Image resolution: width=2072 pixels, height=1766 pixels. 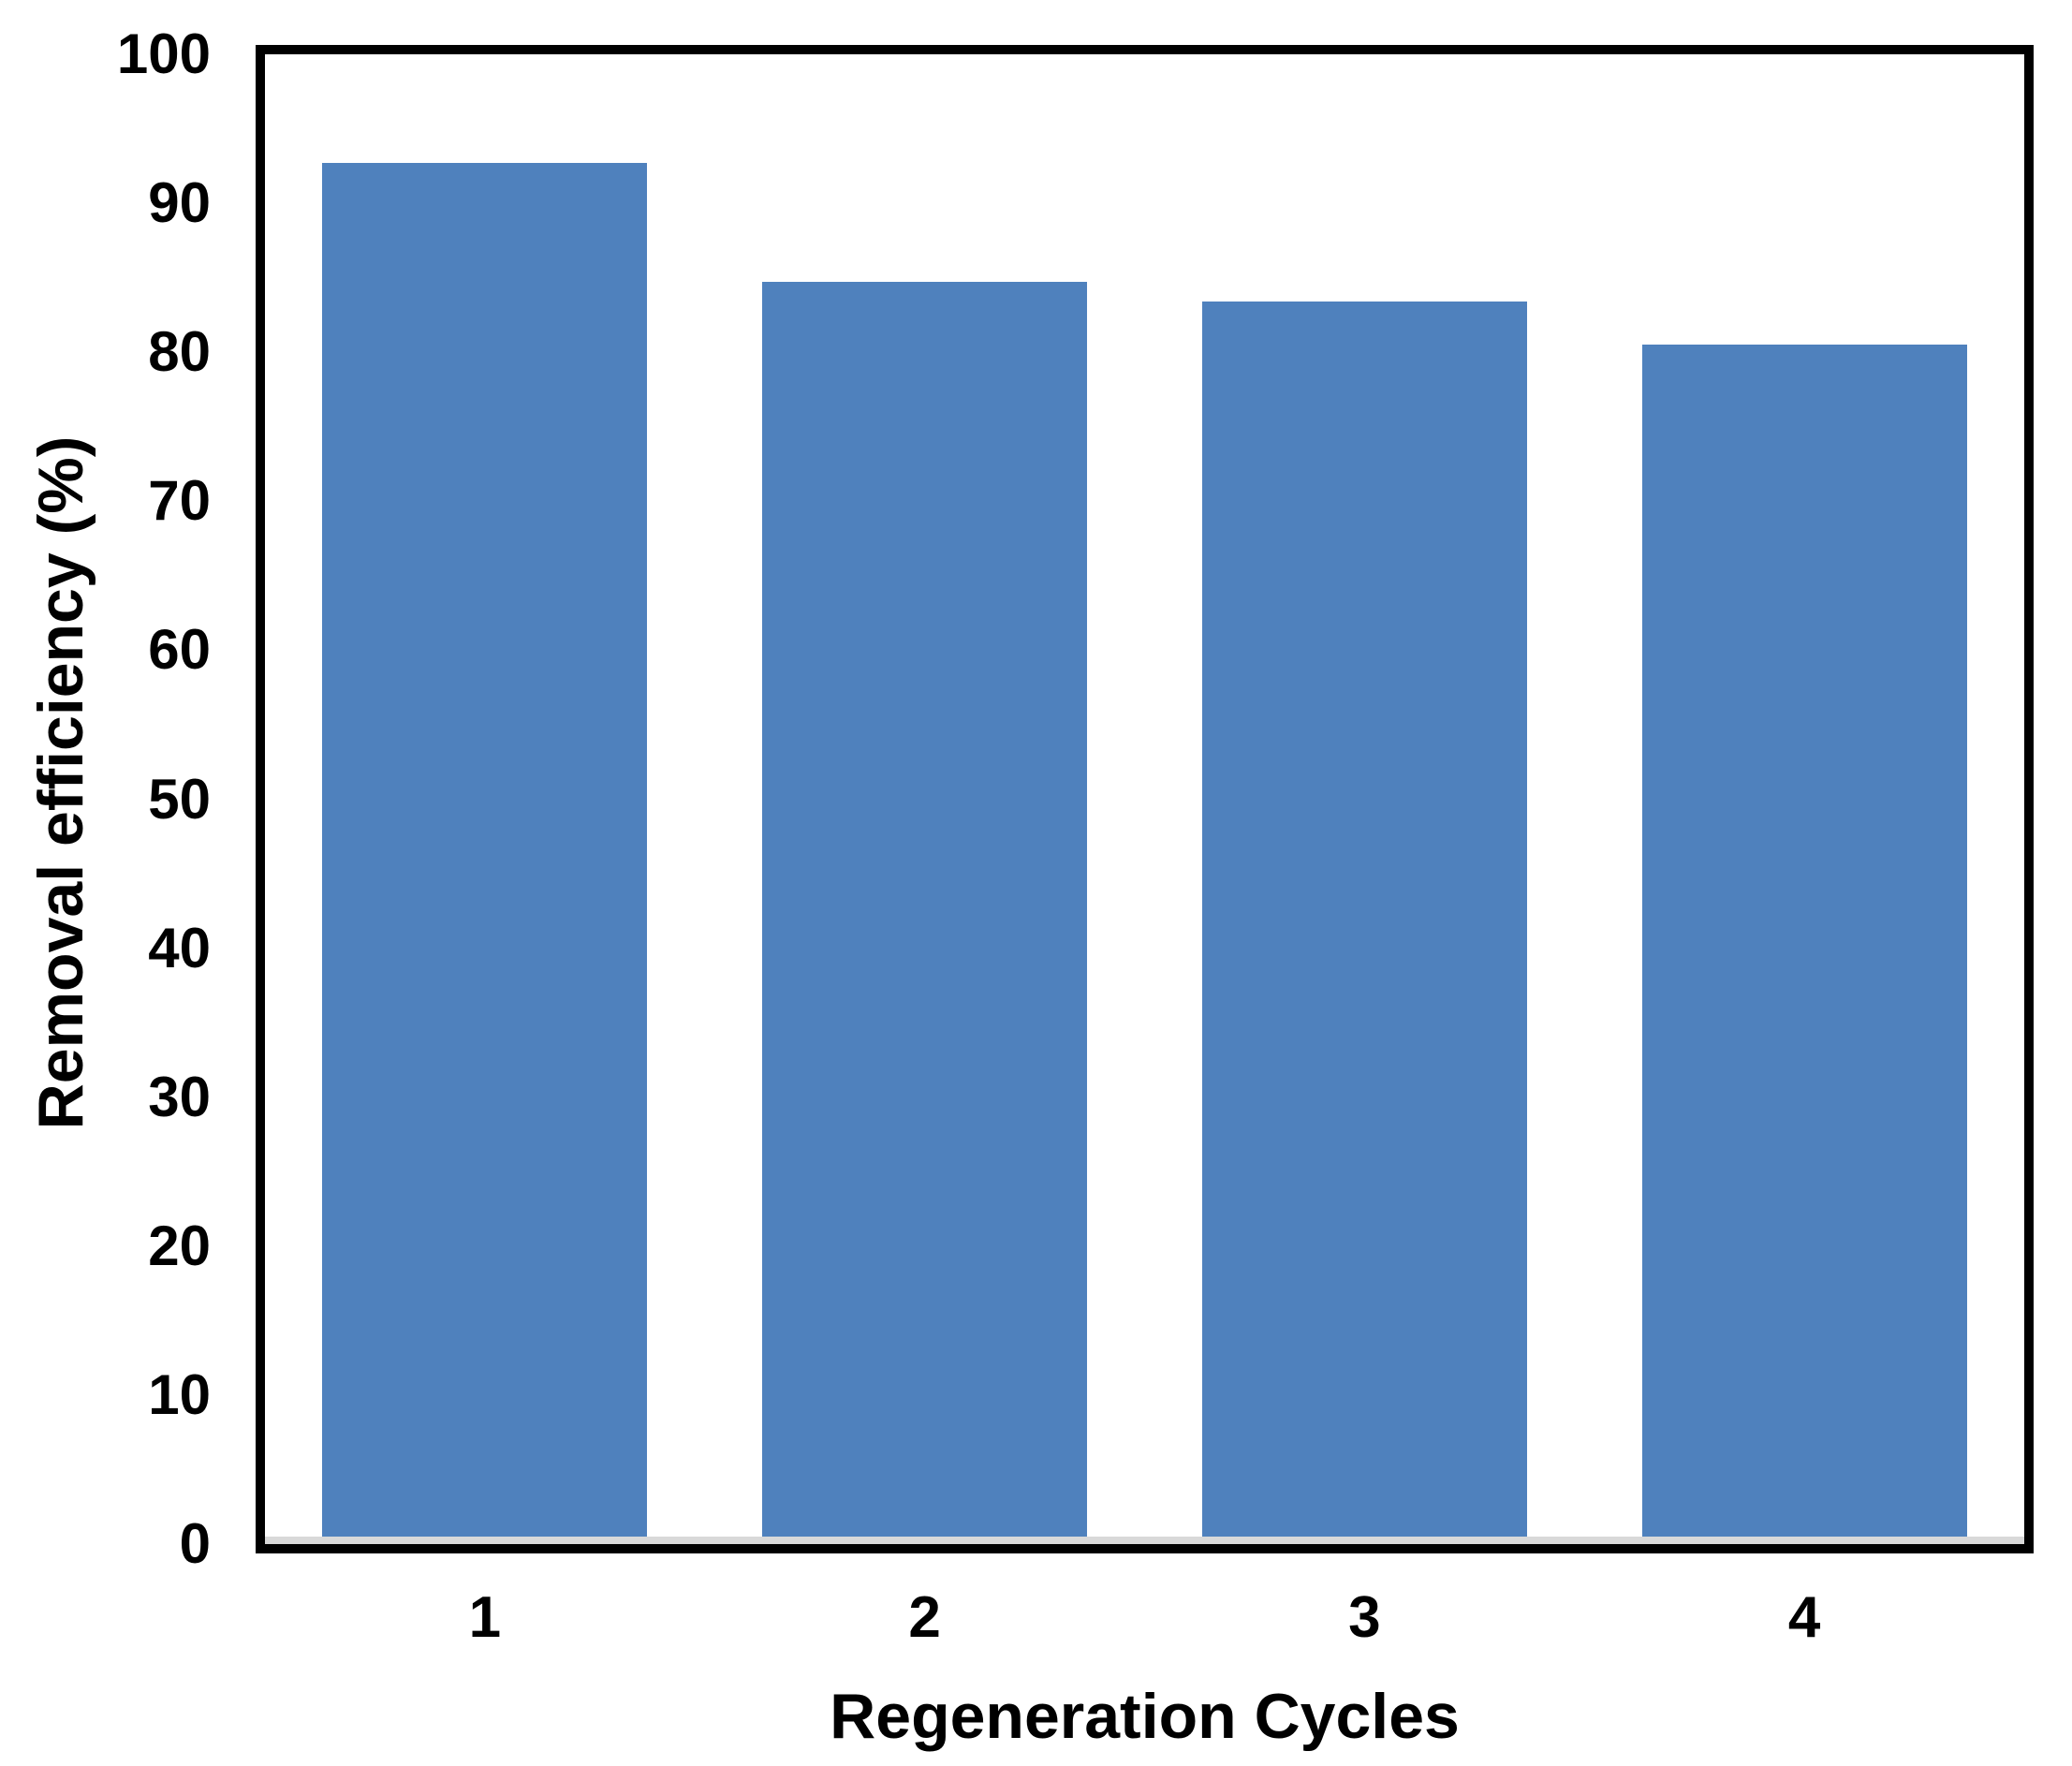 I want to click on x-tick-label: 2, so click(x=924, y=1618).